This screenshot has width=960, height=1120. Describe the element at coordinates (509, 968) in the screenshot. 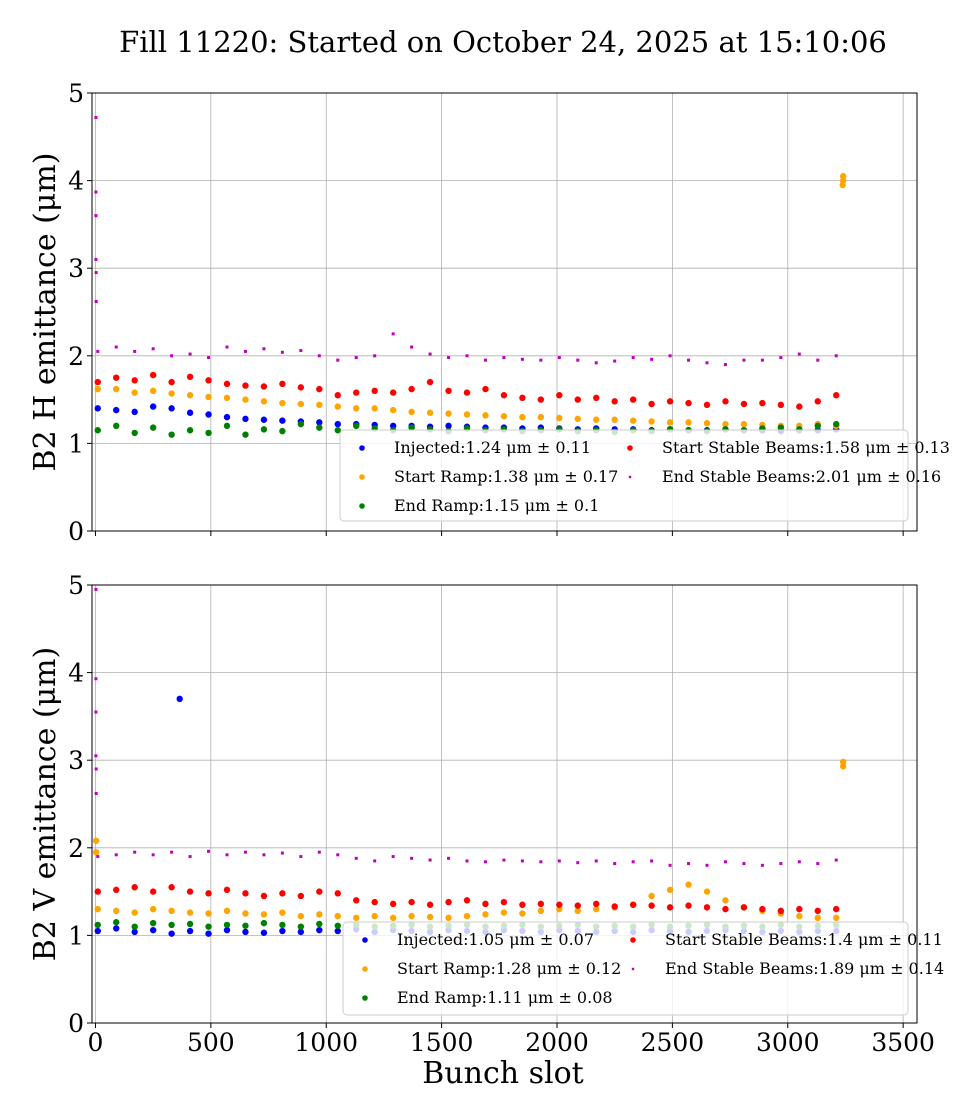

I see `legend-label: Start Ramp:1.28 μm ± 0.12` at that location.